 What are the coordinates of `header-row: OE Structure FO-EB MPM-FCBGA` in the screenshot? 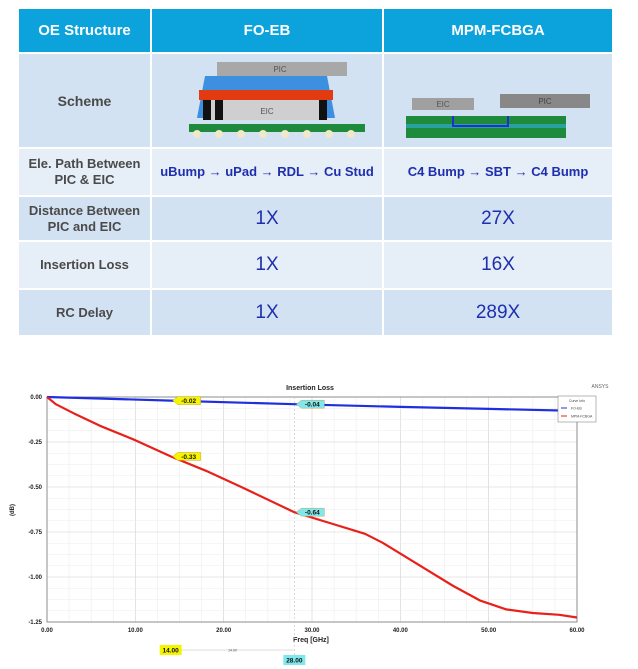 It's located at (315, 30).